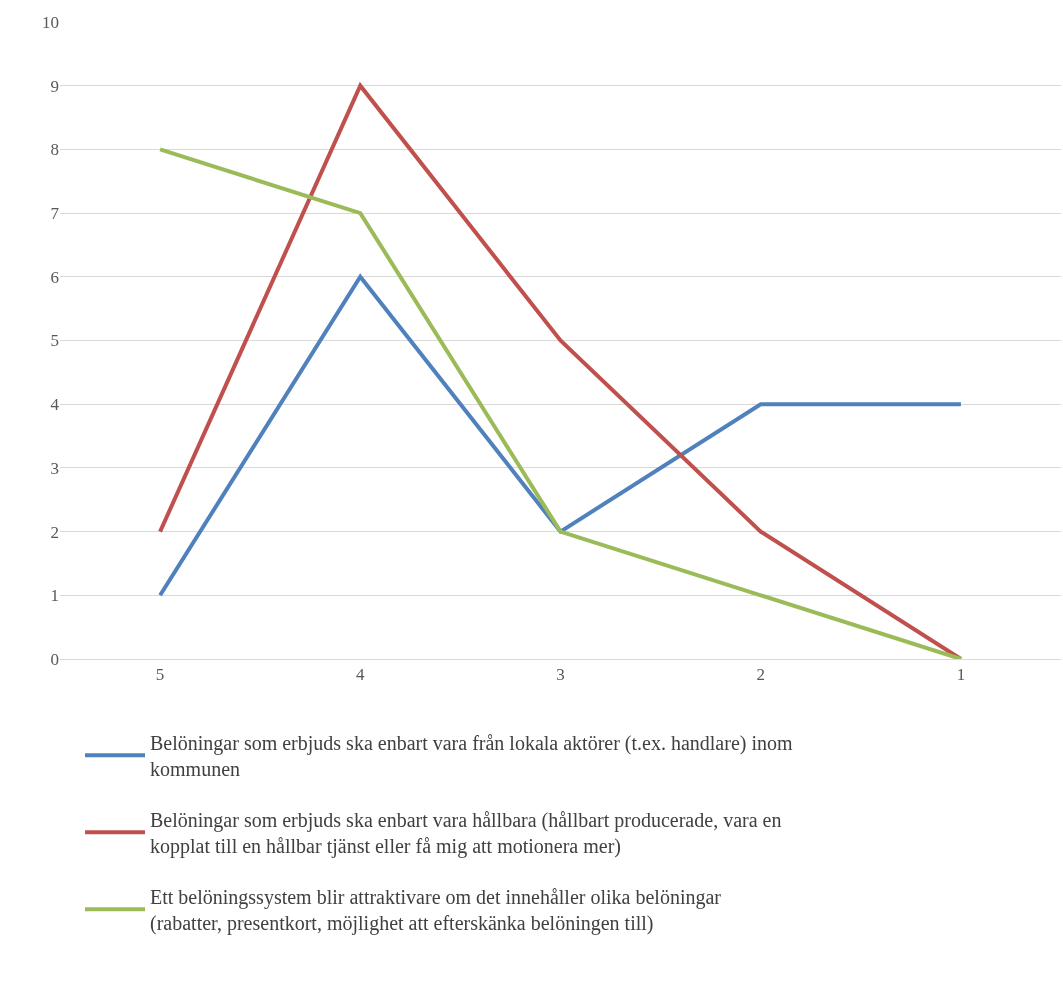  Describe the element at coordinates (54, 659) in the screenshot. I see `y-tick-label: 0` at that location.